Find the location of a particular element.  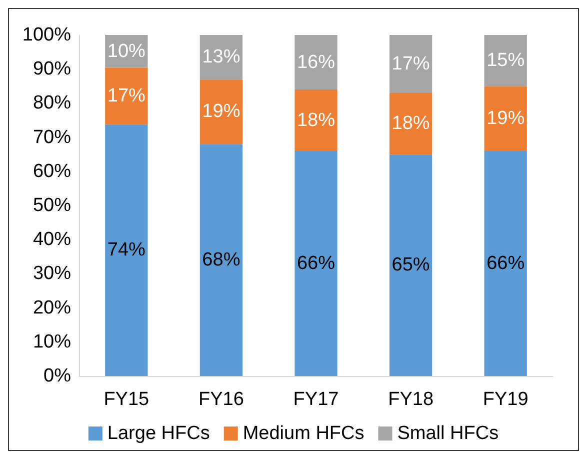

data-label: 68% is located at coordinates (221, 260).